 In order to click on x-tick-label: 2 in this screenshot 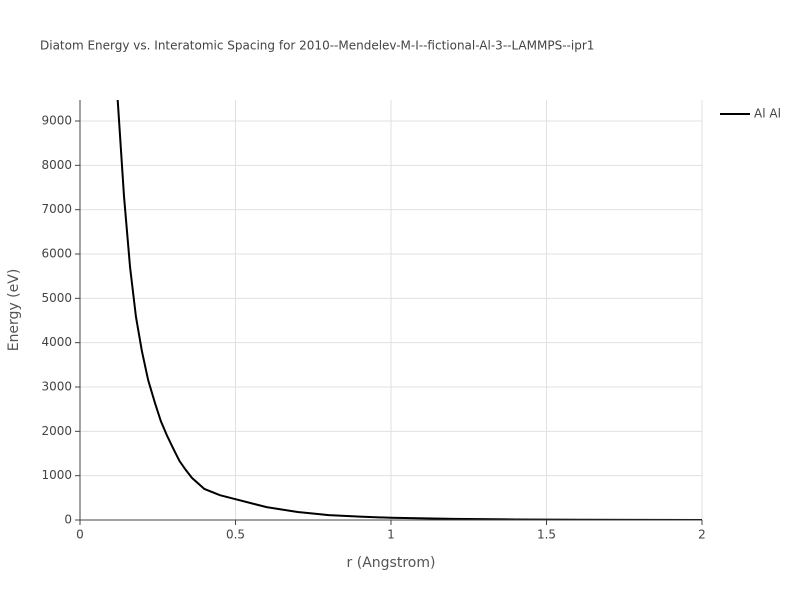, I will do `click(702, 535)`.